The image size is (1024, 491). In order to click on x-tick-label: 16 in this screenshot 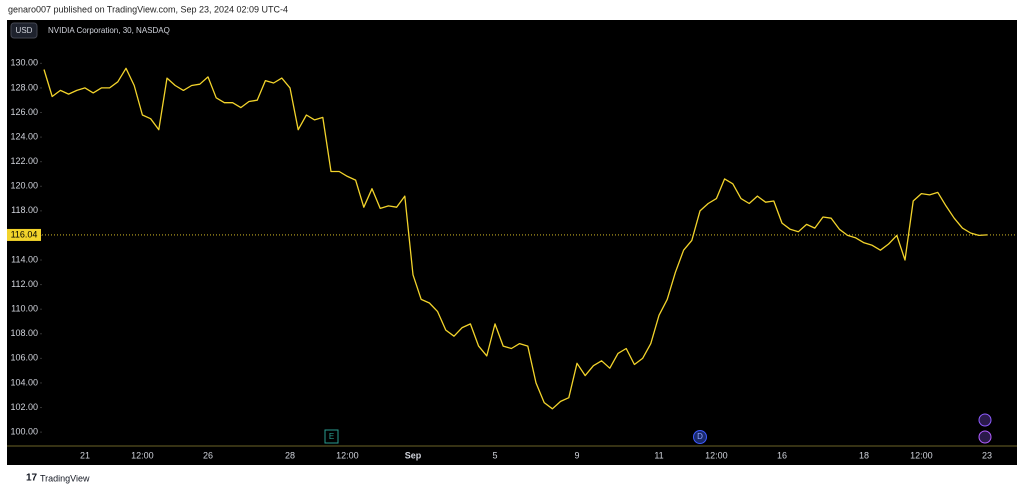, I will do `click(782, 455)`.